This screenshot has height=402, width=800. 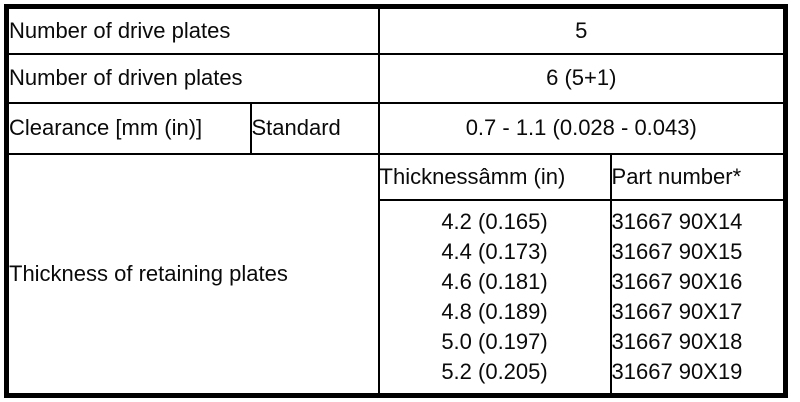 I want to click on clearance-value: 0.7 - 1.1 (0.028 - 0.043), so click(x=582, y=128).